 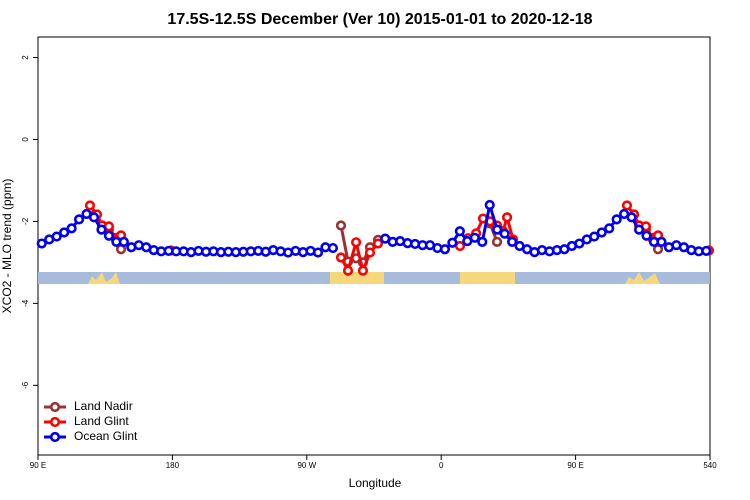 What do you see at coordinates (441, 465) in the screenshot?
I see `x-tick-label: 0` at bounding box center [441, 465].